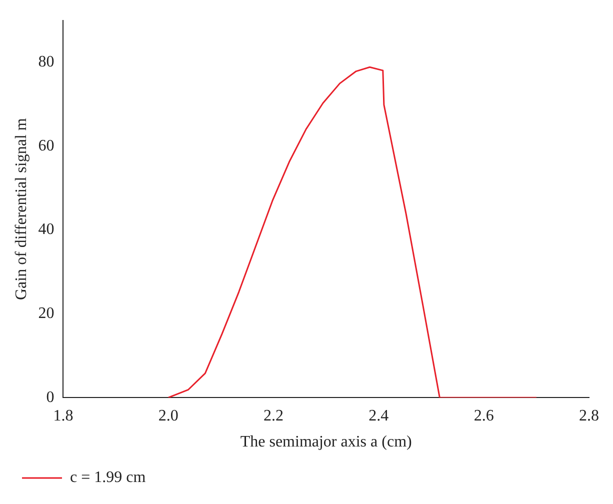 This screenshot has width=613, height=504. What do you see at coordinates (46, 62) in the screenshot?
I see `y-tick-label: 80` at bounding box center [46, 62].